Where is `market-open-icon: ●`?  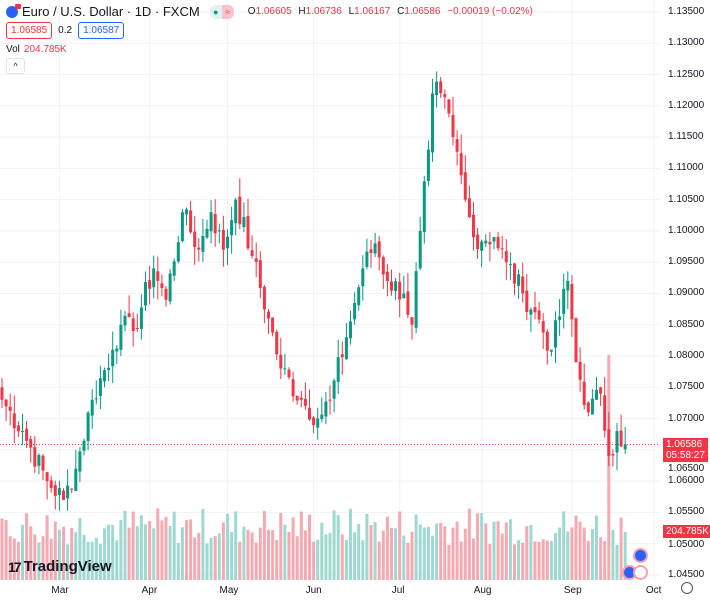 market-open-icon: ● is located at coordinates (215, 11).